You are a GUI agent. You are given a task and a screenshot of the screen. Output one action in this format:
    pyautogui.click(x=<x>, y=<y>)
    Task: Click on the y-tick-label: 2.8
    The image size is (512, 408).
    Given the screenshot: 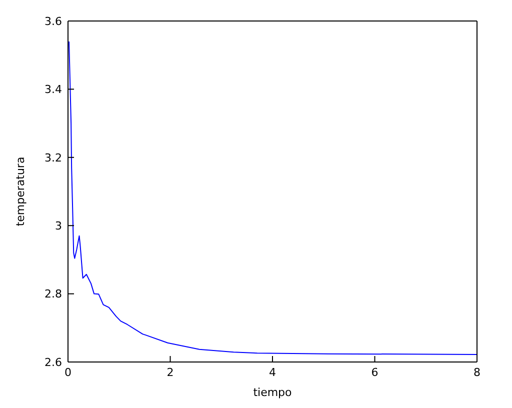 What is the action you would take?
    pyautogui.click(x=53, y=294)
    